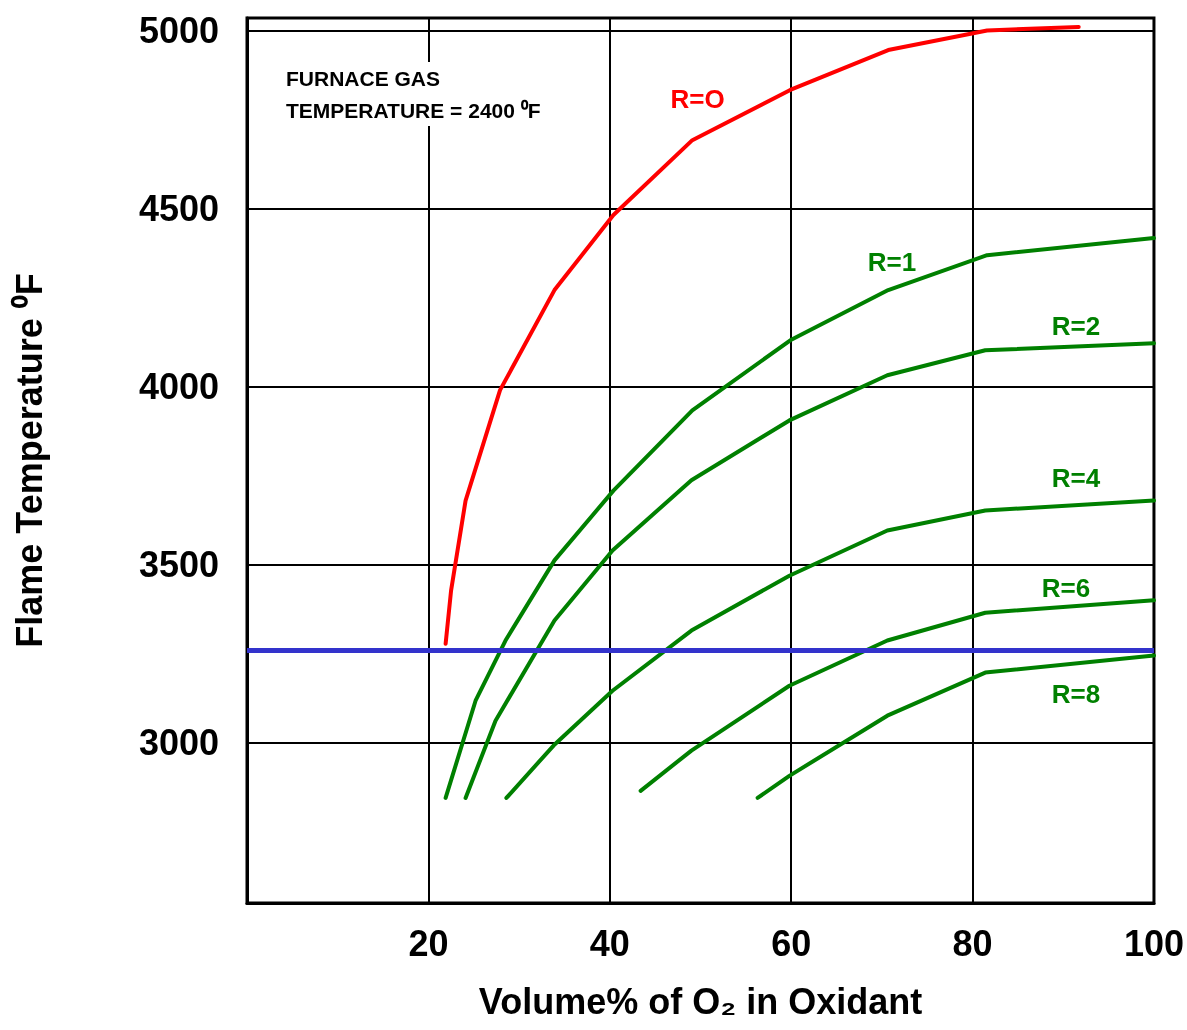 Image resolution: width=1187 pixels, height=1030 pixels. What do you see at coordinates (697, 98) in the screenshot?
I see `series-label: R=O` at bounding box center [697, 98].